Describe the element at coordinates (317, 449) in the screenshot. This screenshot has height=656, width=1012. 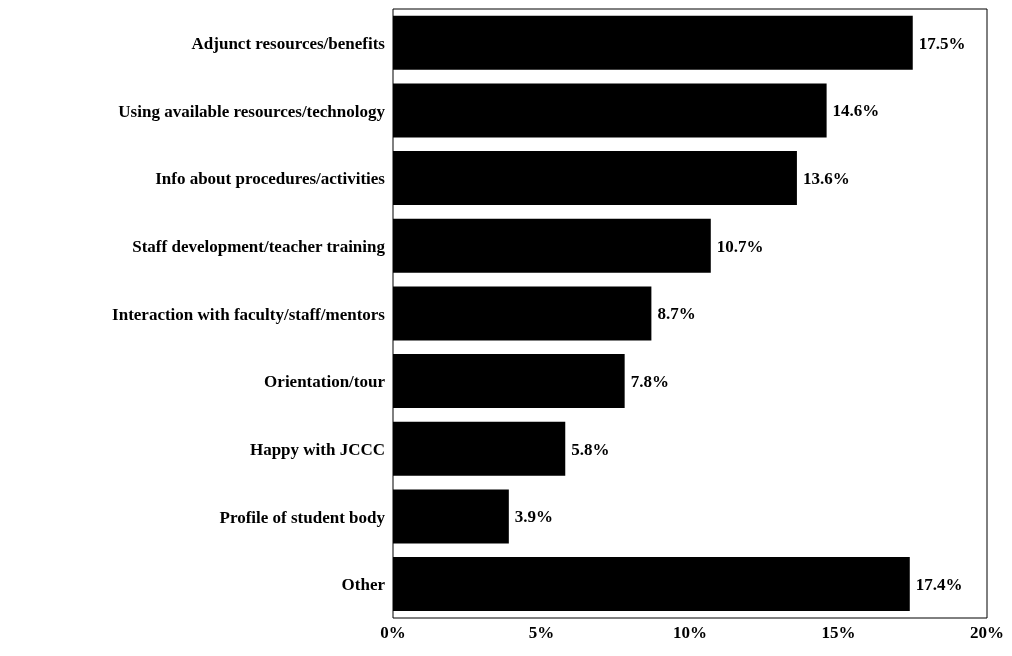
I see `y-tick-label: Happy with JCCC` at that location.